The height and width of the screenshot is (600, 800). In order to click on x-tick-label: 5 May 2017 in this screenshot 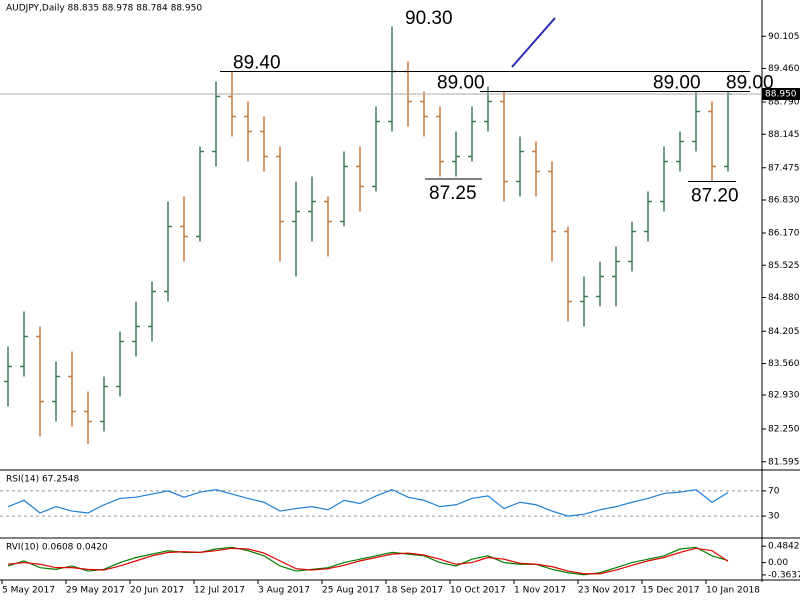, I will do `click(28, 591)`.